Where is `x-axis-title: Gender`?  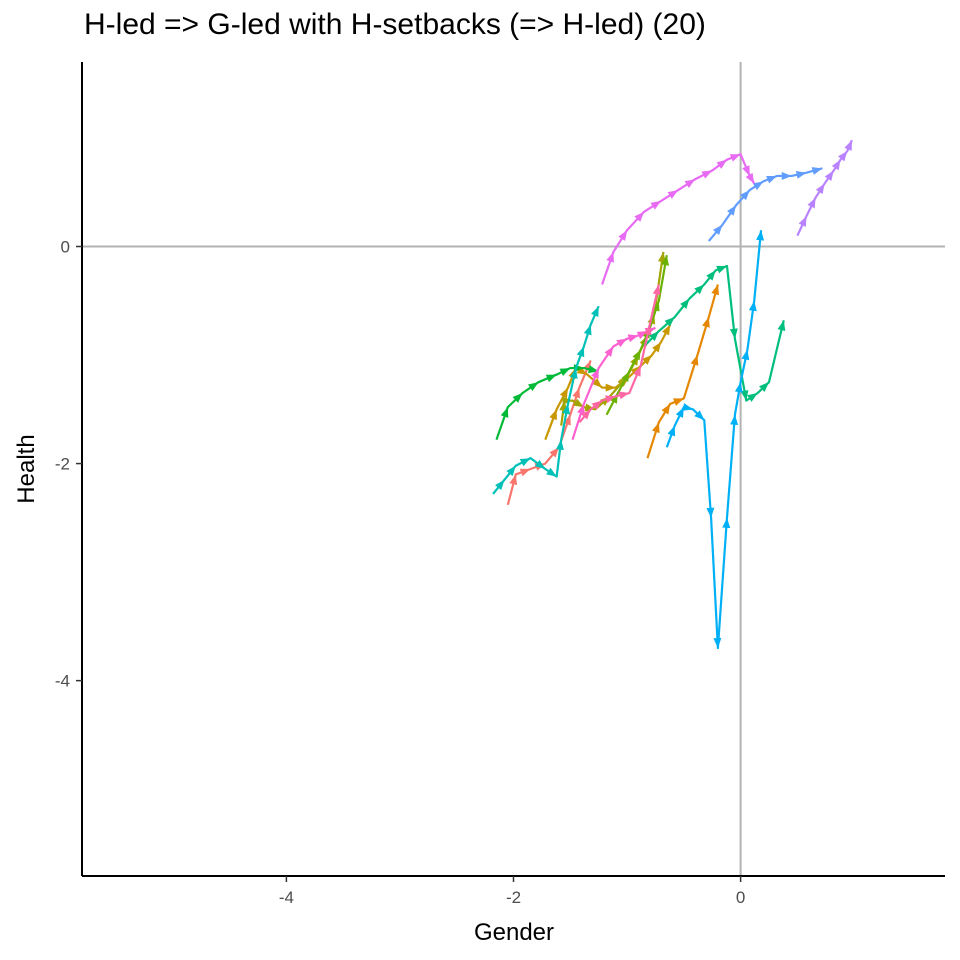 x-axis-title: Gender is located at coordinates (514, 932).